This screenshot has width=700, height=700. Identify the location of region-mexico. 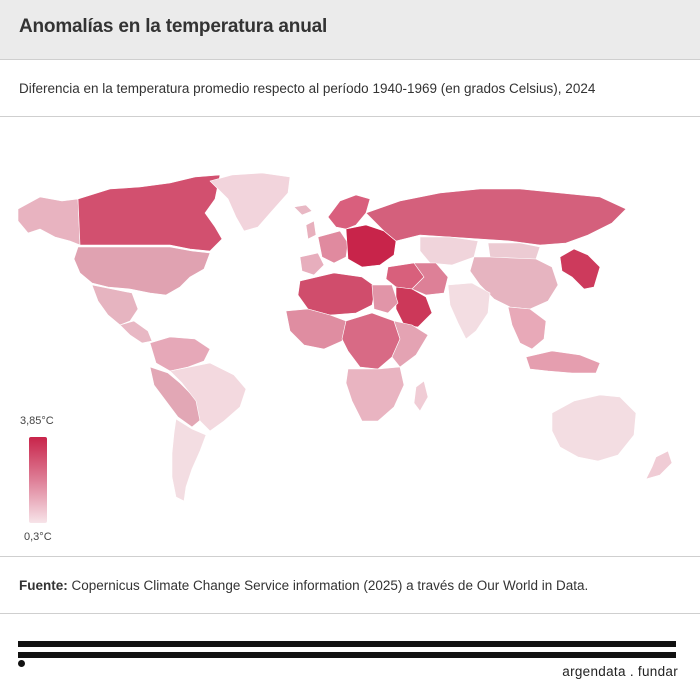
(115, 305).